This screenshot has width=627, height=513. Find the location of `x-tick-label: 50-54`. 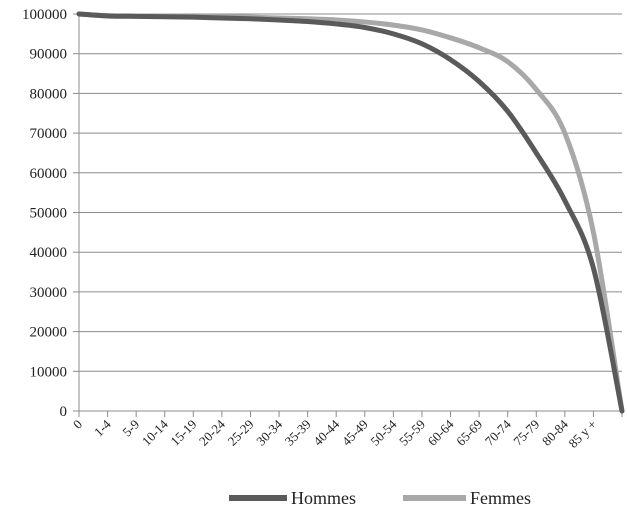

x-tick-label: 50-54 is located at coordinates (383, 432).